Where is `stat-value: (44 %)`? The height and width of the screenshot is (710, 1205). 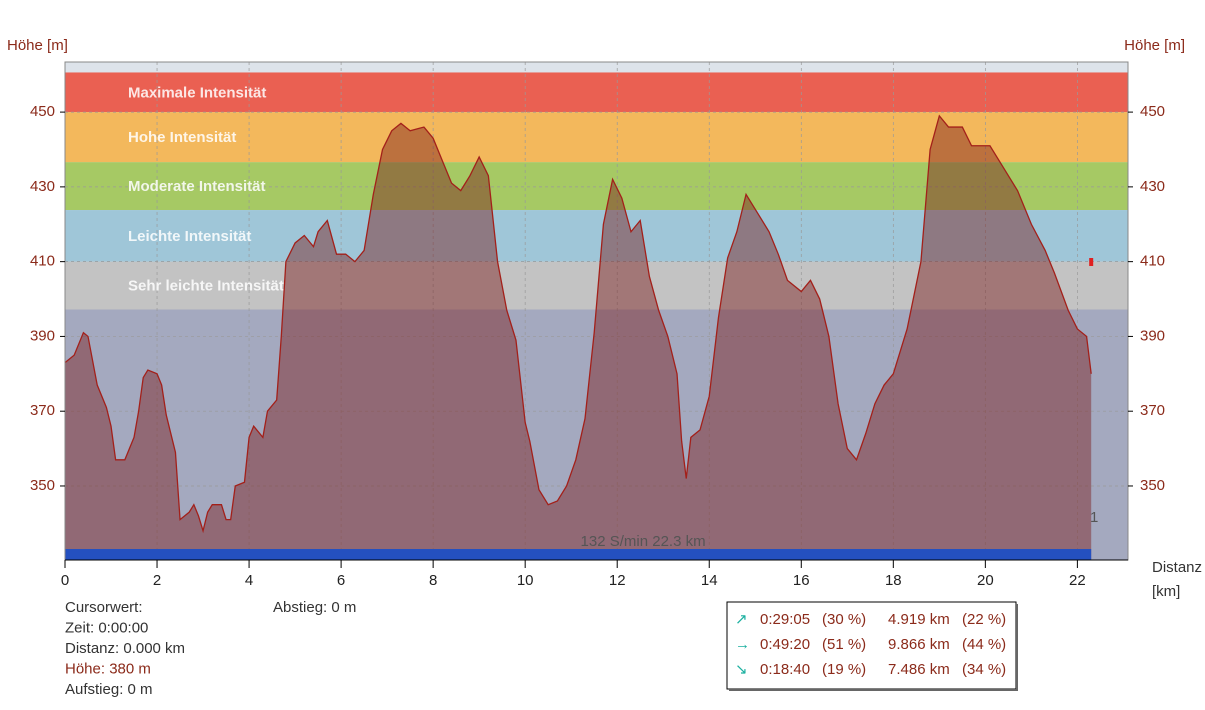
stat-value: (44 %) is located at coordinates (984, 644).